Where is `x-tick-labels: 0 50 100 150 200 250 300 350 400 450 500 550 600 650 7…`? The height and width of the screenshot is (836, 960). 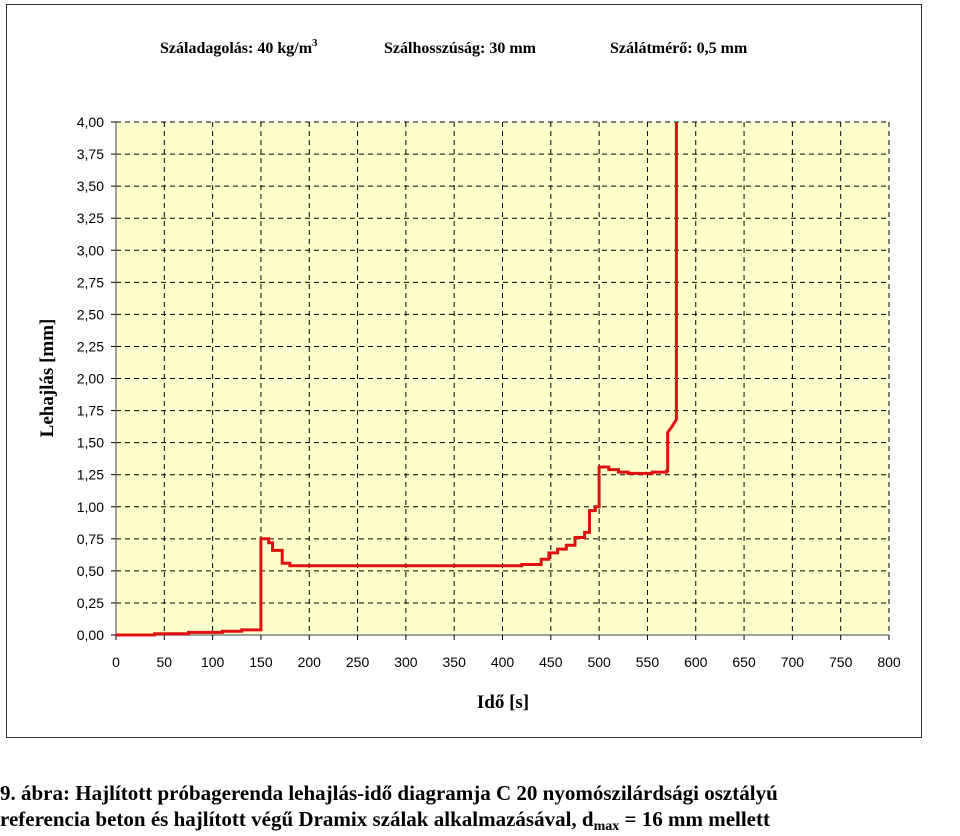
x-tick-labels: 0 50 100 150 200 250 300 350 400 450 500 550 600 650 7… is located at coordinates (506, 652).